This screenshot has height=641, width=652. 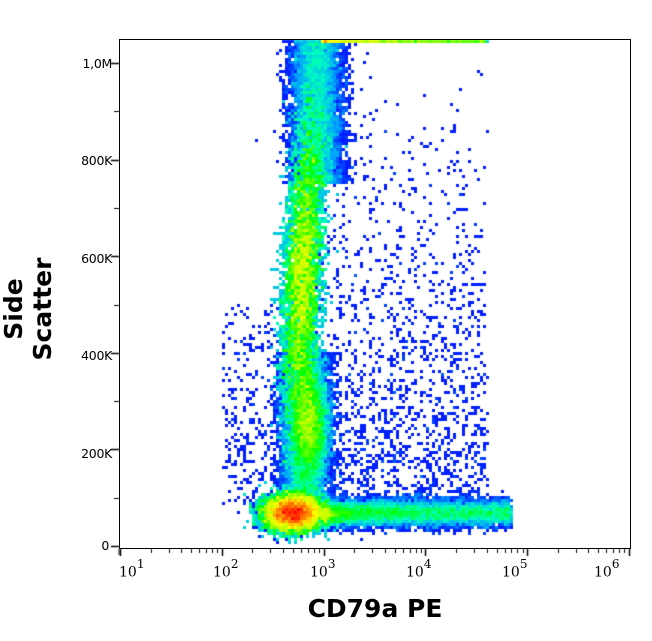 I want to click on y-tick-label: 0, so click(x=105, y=545).